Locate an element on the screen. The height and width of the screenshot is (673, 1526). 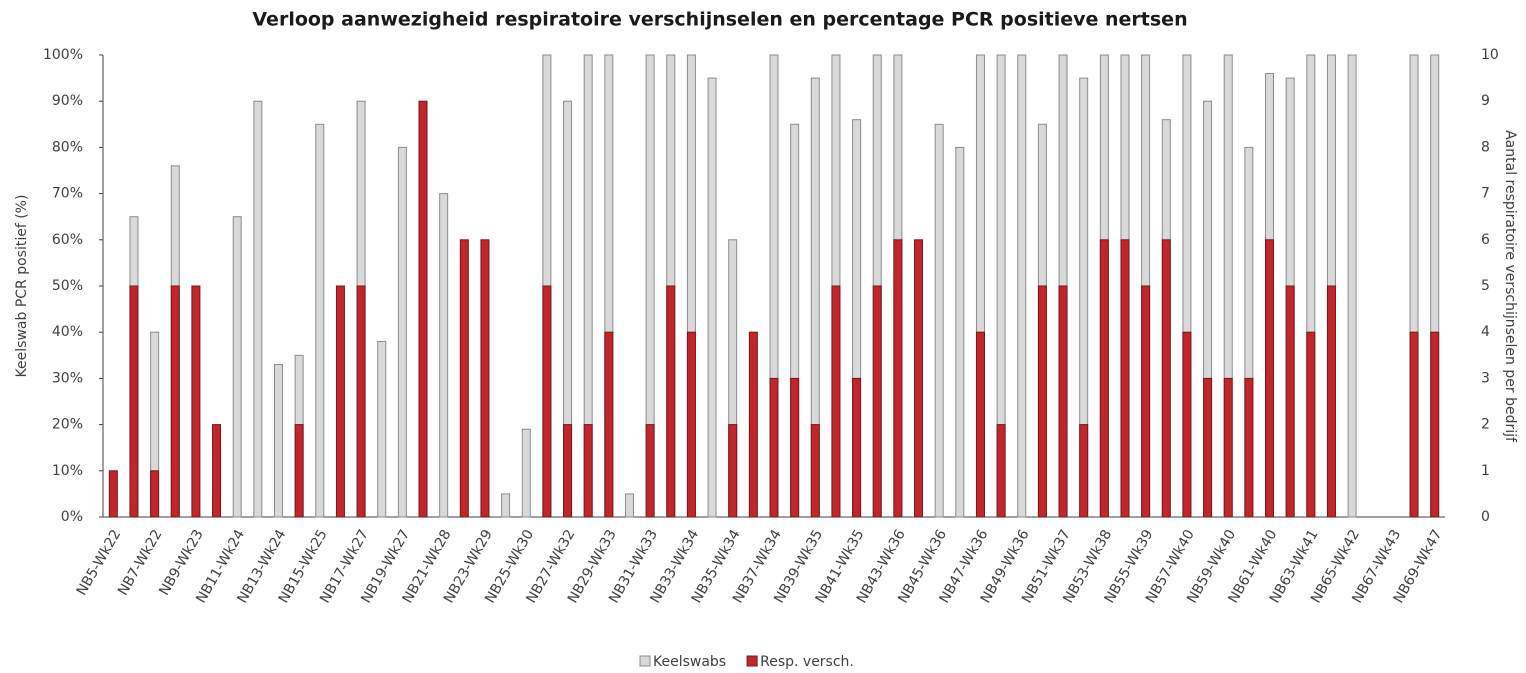
y-tick-label: 30% is located at coordinates (67, 378).